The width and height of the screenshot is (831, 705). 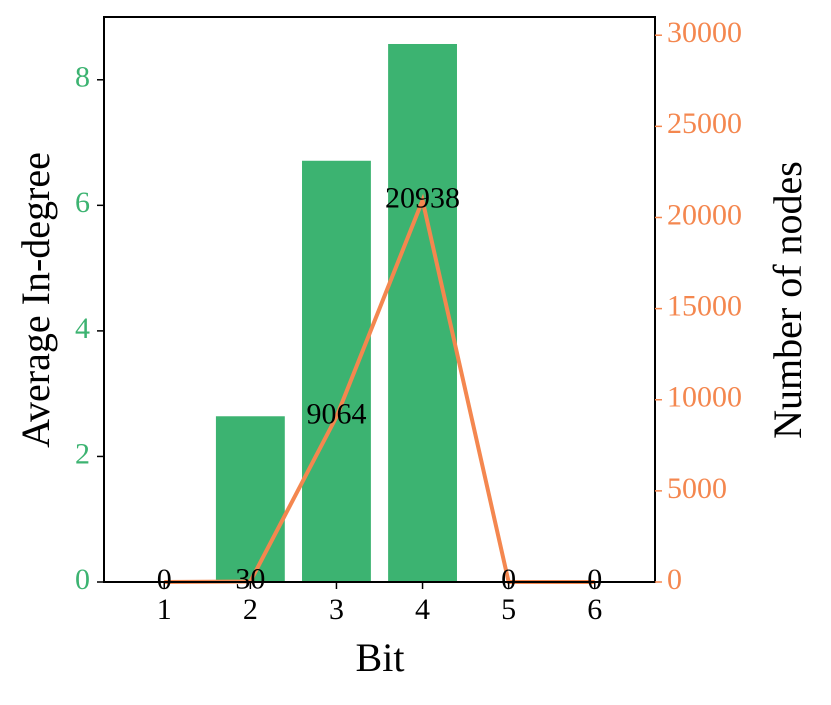 What do you see at coordinates (82, 202) in the screenshot?
I see `y-tick-label: 6` at bounding box center [82, 202].